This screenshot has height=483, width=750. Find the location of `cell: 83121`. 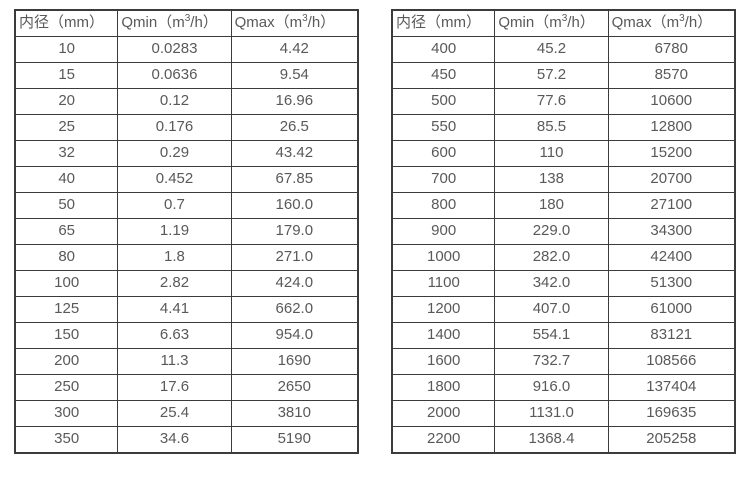

cell: 83121 is located at coordinates (671, 335).